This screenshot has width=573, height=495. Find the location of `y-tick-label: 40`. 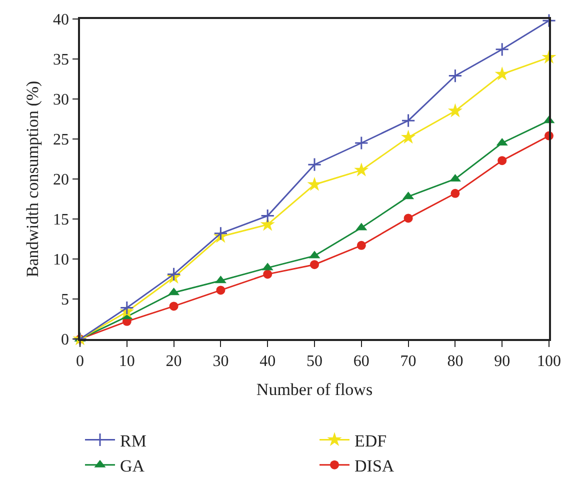

y-tick-label: 40 is located at coordinates (61, 20).